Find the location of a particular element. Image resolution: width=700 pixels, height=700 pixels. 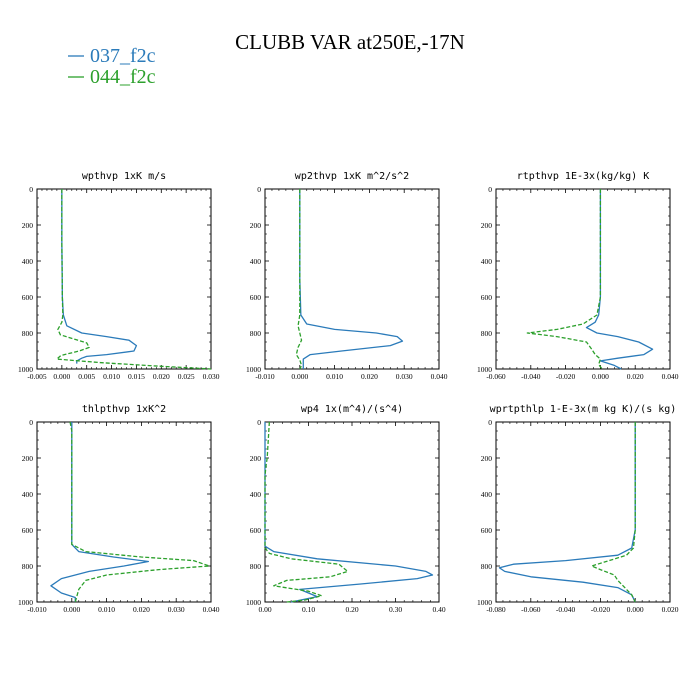

panel-title: wp4 1x(m^4)/(s^4) is located at coordinates (352, 409).